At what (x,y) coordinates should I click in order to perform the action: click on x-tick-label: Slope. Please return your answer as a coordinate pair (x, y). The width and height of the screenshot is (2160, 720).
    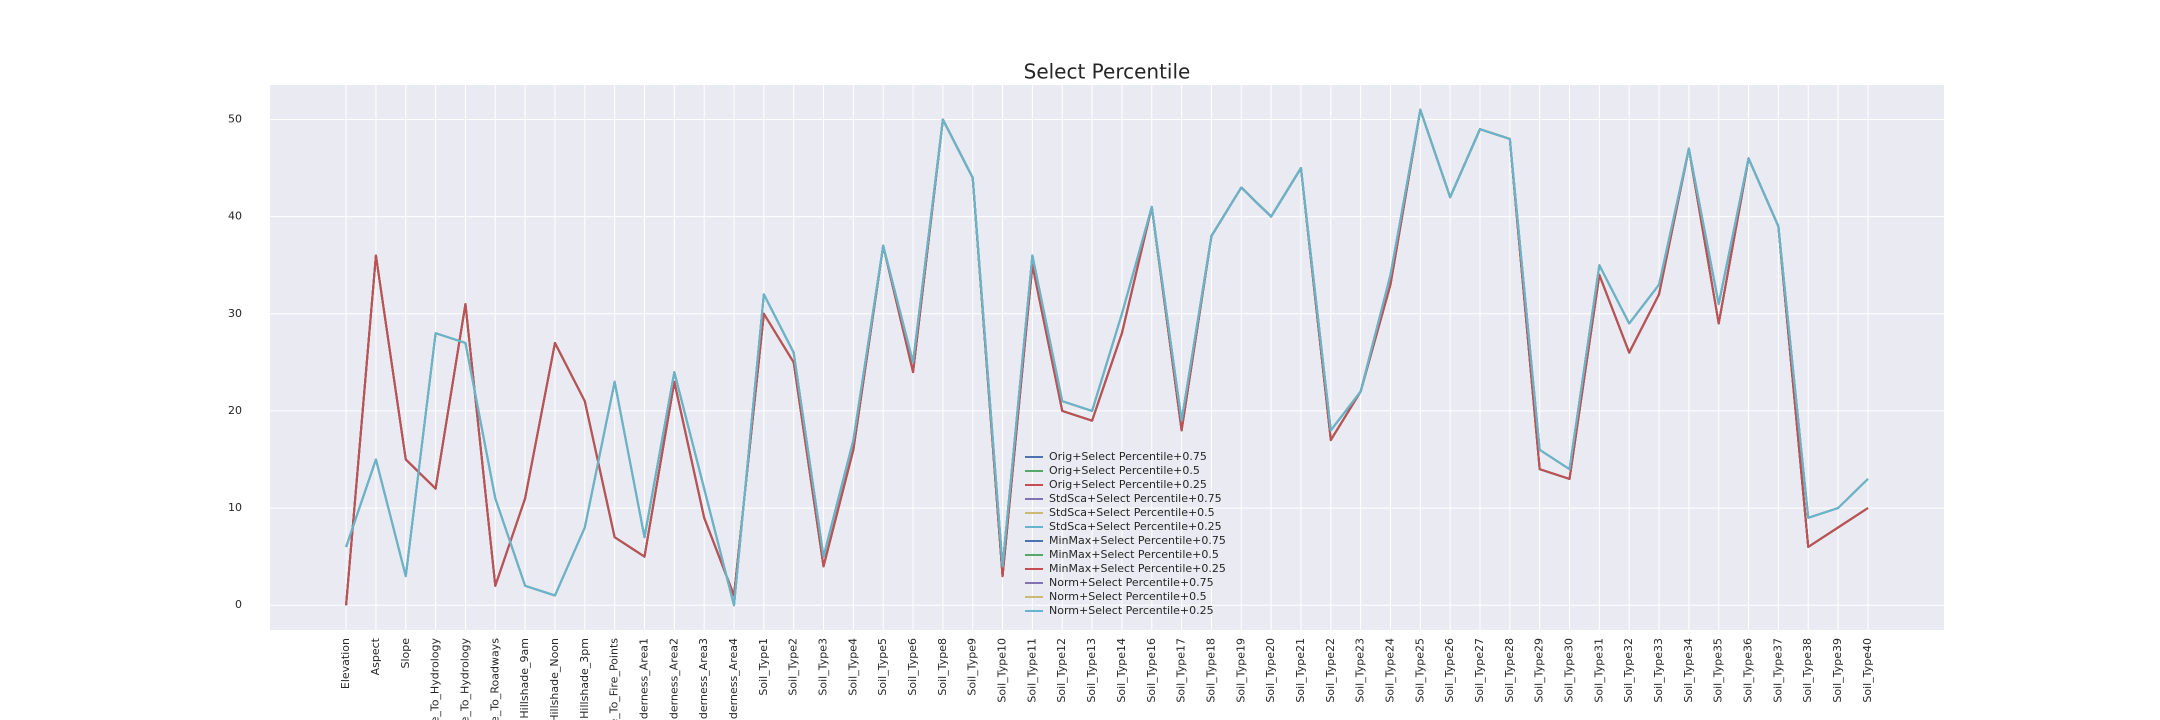
    Looking at the image, I should click on (405, 653).